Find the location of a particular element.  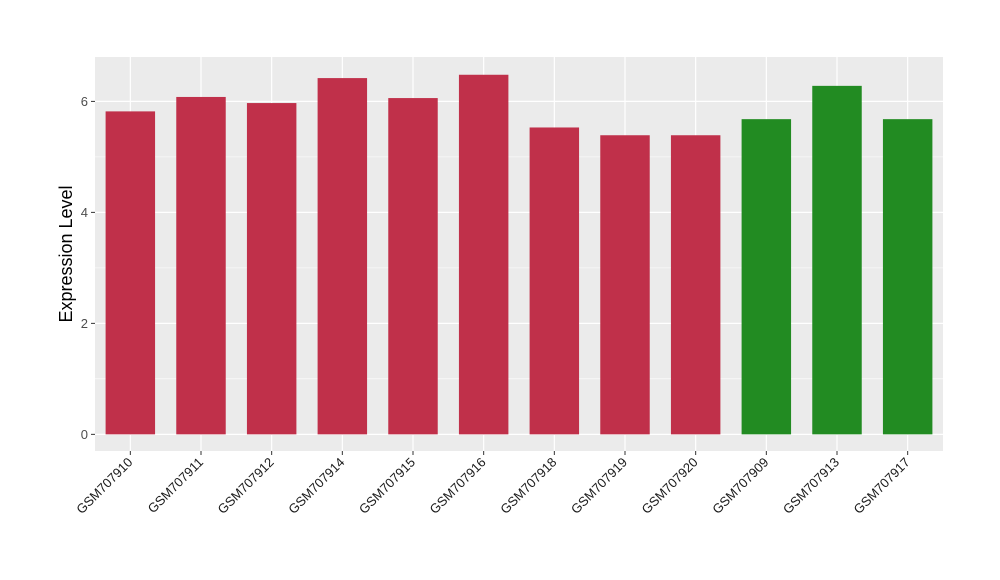

x-tick-label: GSM707911 is located at coordinates (176, 486).